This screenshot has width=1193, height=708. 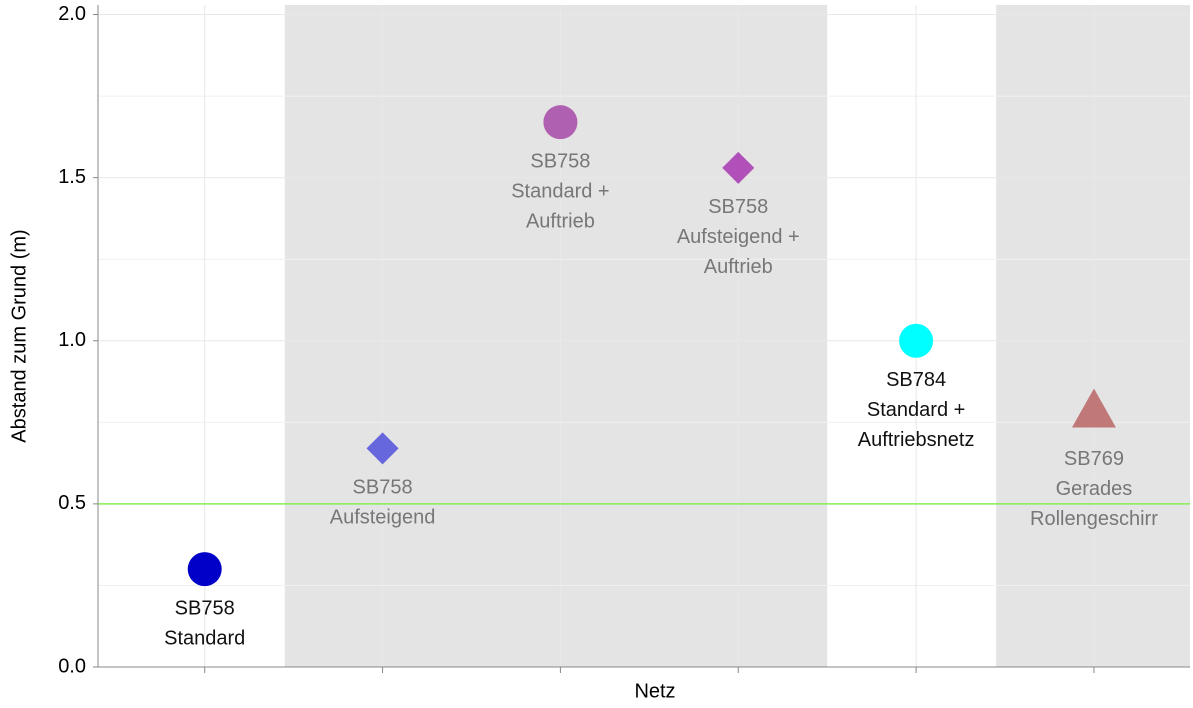 What do you see at coordinates (916, 440) in the screenshot?
I see `point-label: Auftriebsnetz` at bounding box center [916, 440].